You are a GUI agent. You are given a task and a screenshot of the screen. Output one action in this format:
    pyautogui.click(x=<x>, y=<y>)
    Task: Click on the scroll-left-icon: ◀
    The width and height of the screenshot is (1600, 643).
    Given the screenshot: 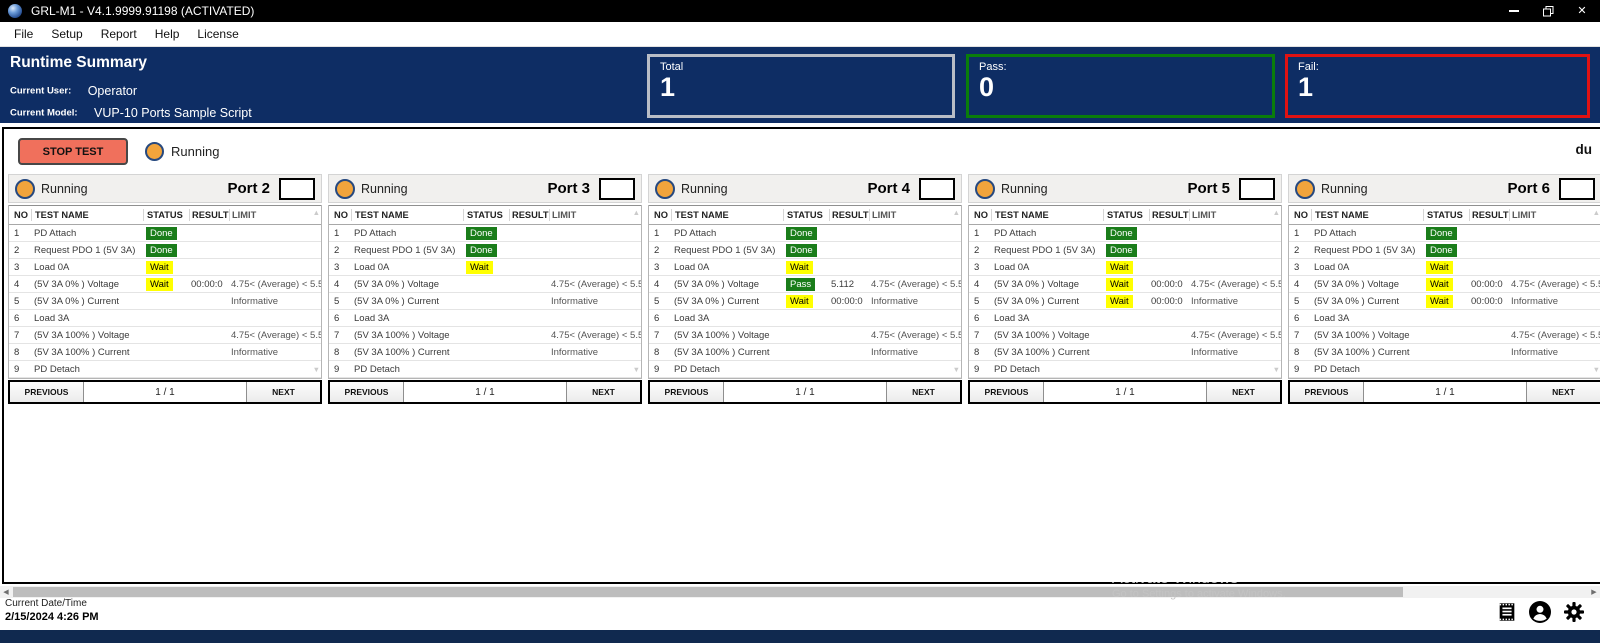 What is the action you would take?
    pyautogui.click(x=6, y=592)
    